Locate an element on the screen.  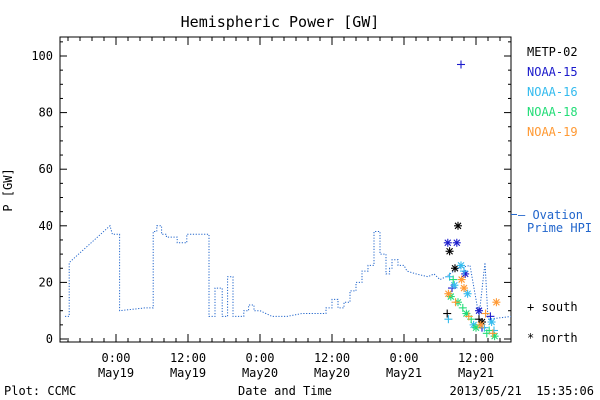
y-tick-label: 40 is located at coordinates (46, 226).